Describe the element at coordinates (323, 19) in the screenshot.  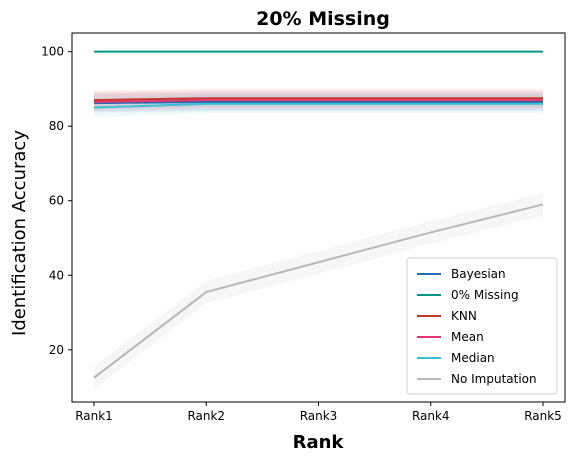
I see `chart-title: 20% Missing` at that location.